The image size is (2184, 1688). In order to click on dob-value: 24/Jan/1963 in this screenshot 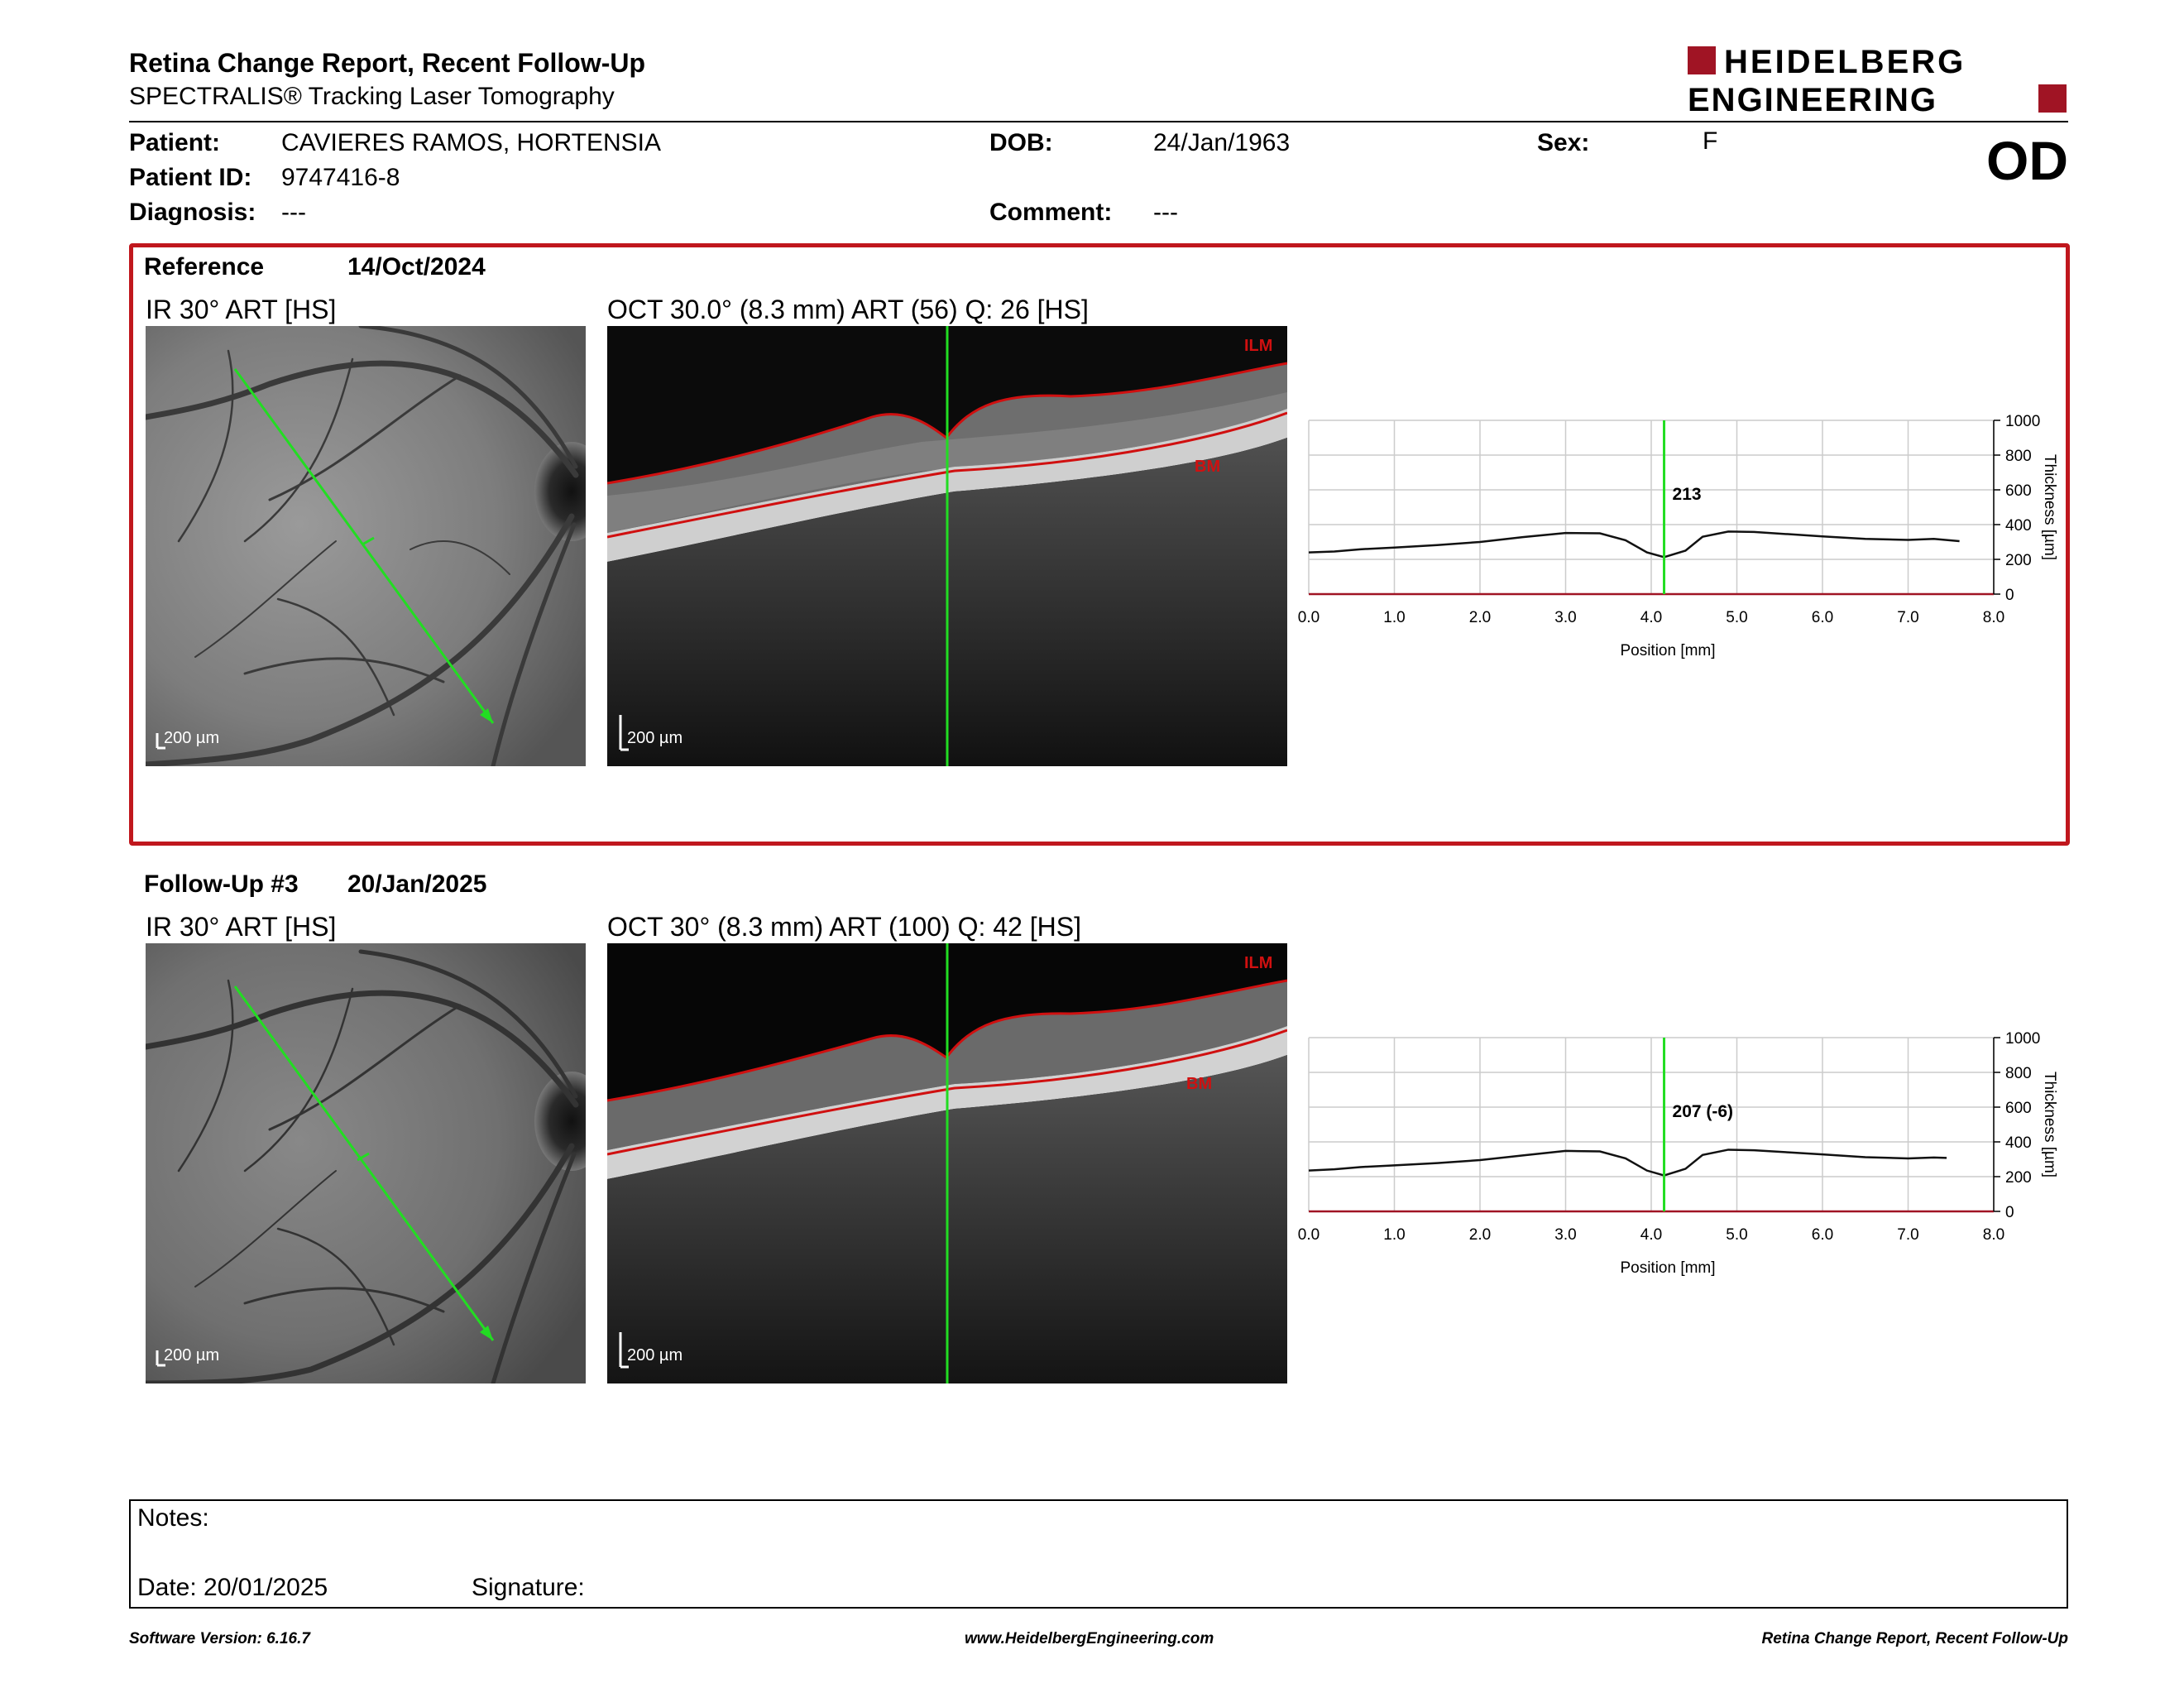, I will do `click(1222, 142)`.